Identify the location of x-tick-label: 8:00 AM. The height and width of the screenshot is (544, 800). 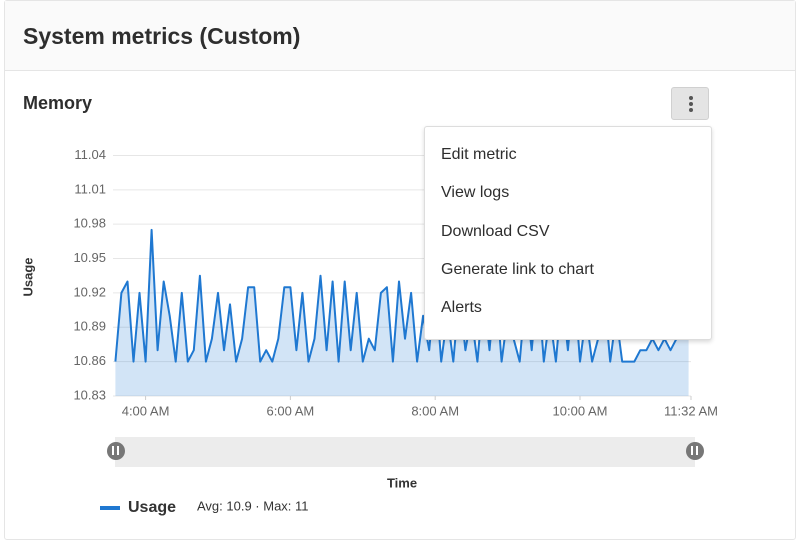
(435, 410).